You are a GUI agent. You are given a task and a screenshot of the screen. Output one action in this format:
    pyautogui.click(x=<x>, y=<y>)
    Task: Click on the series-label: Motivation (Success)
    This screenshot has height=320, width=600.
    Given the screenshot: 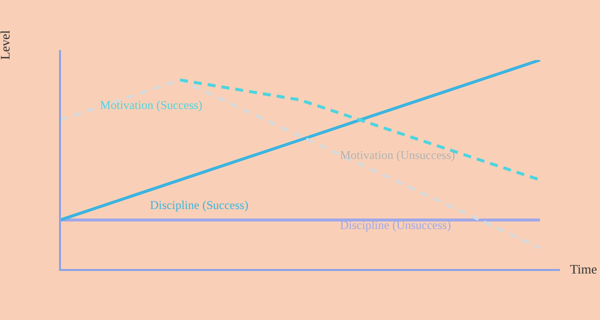 What is the action you would take?
    pyautogui.click(x=151, y=105)
    